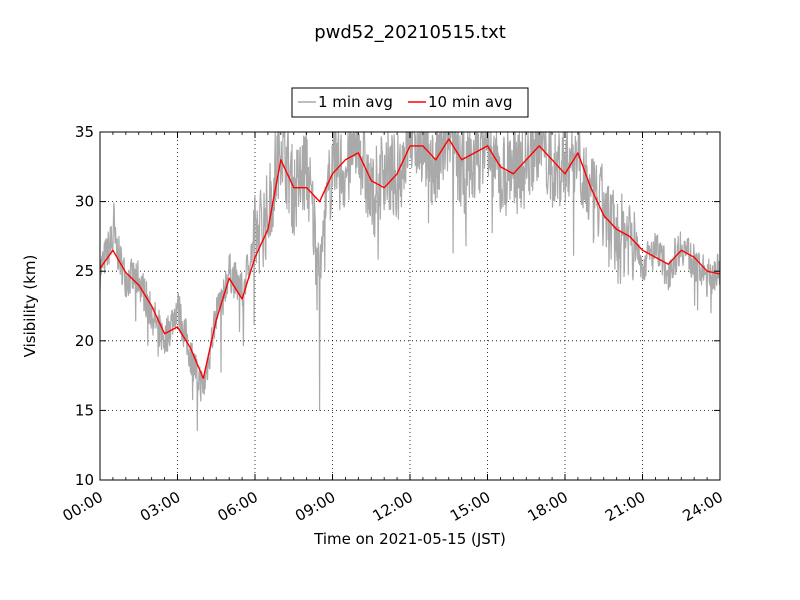  I want to click on x-tick-label: 03:00, so click(160, 506).